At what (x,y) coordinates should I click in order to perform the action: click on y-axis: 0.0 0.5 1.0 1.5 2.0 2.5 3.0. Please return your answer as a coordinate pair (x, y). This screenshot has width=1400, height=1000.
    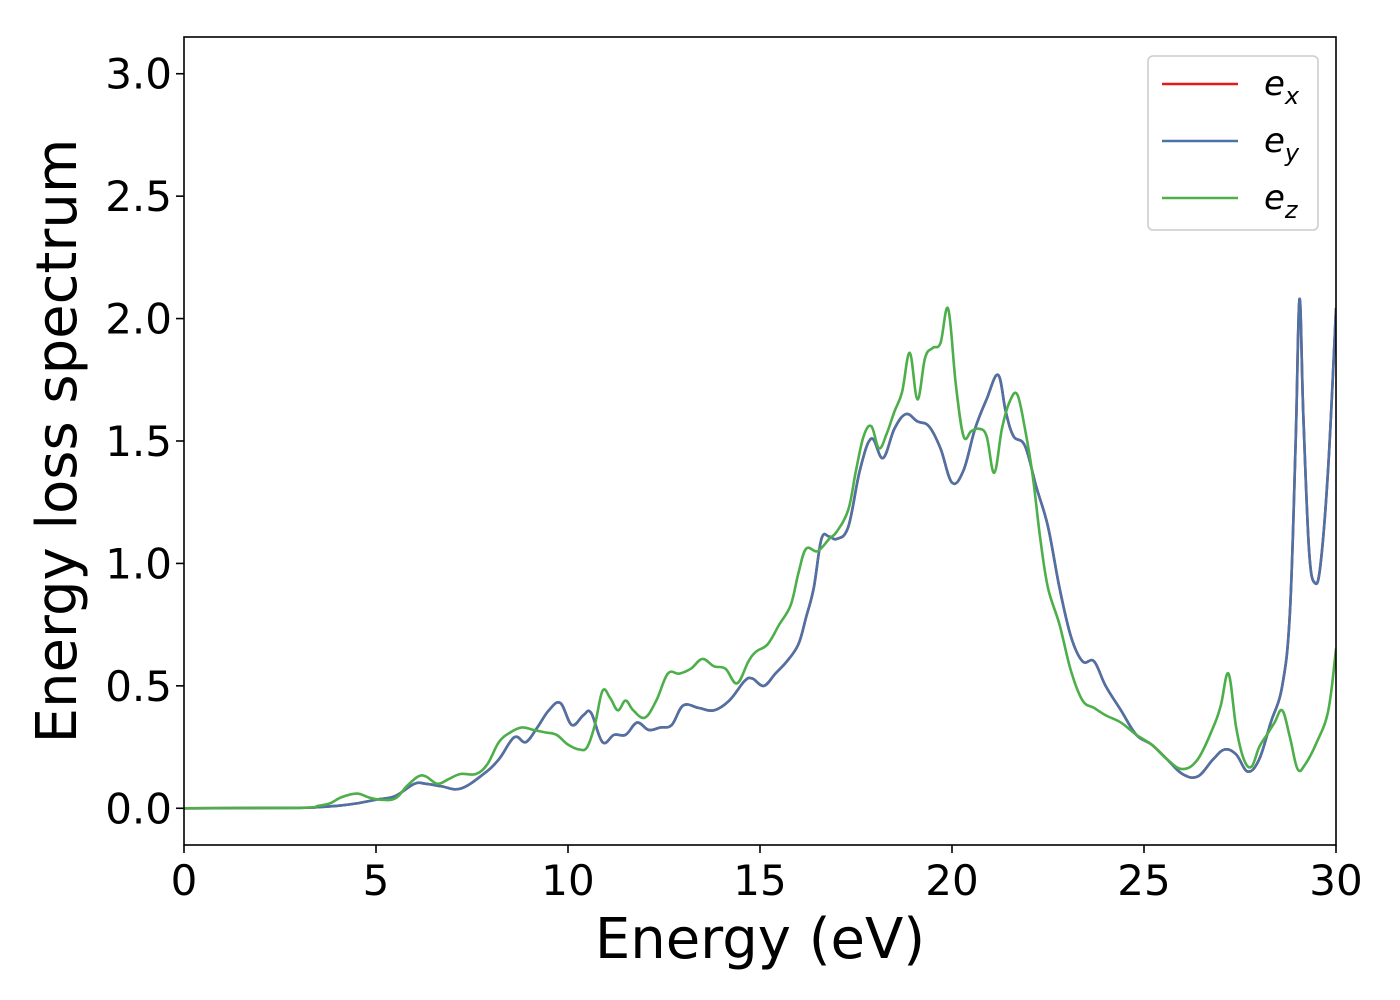
    Looking at the image, I should click on (144, 441).